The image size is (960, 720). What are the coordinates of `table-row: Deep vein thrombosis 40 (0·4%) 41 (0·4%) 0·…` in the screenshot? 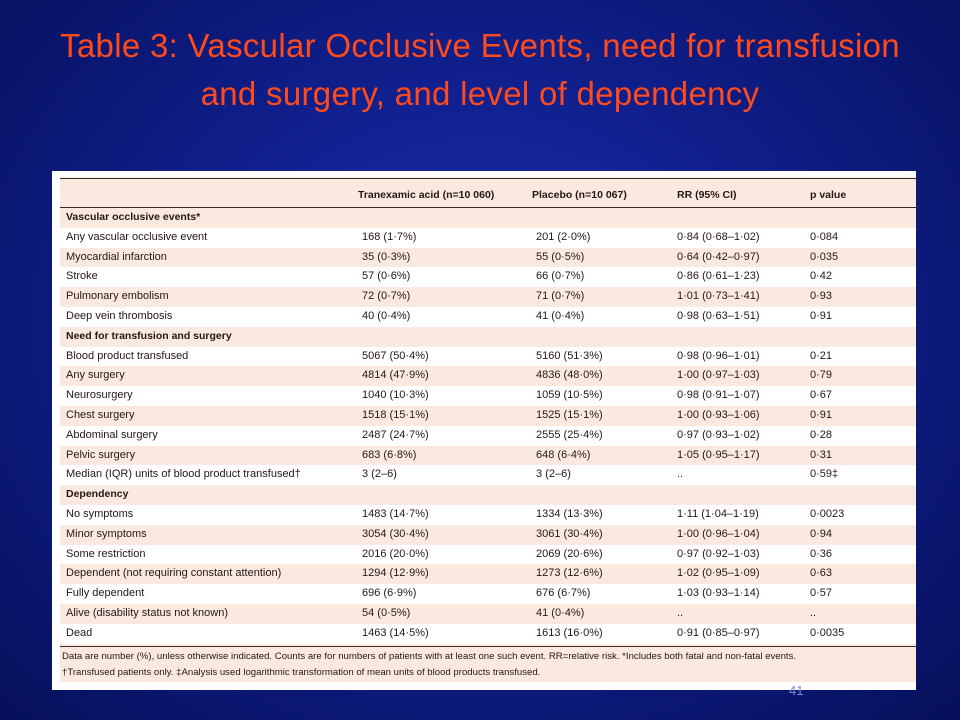 It's located at (488, 317).